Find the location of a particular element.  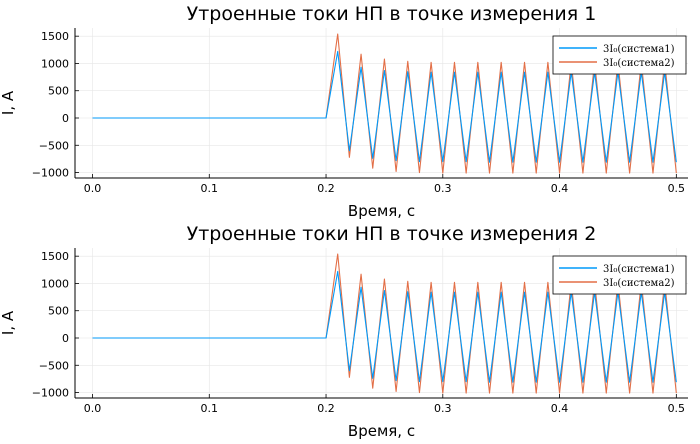

chart-title: Утроенные токи НП в точке измерения 1 is located at coordinates (392, 14).